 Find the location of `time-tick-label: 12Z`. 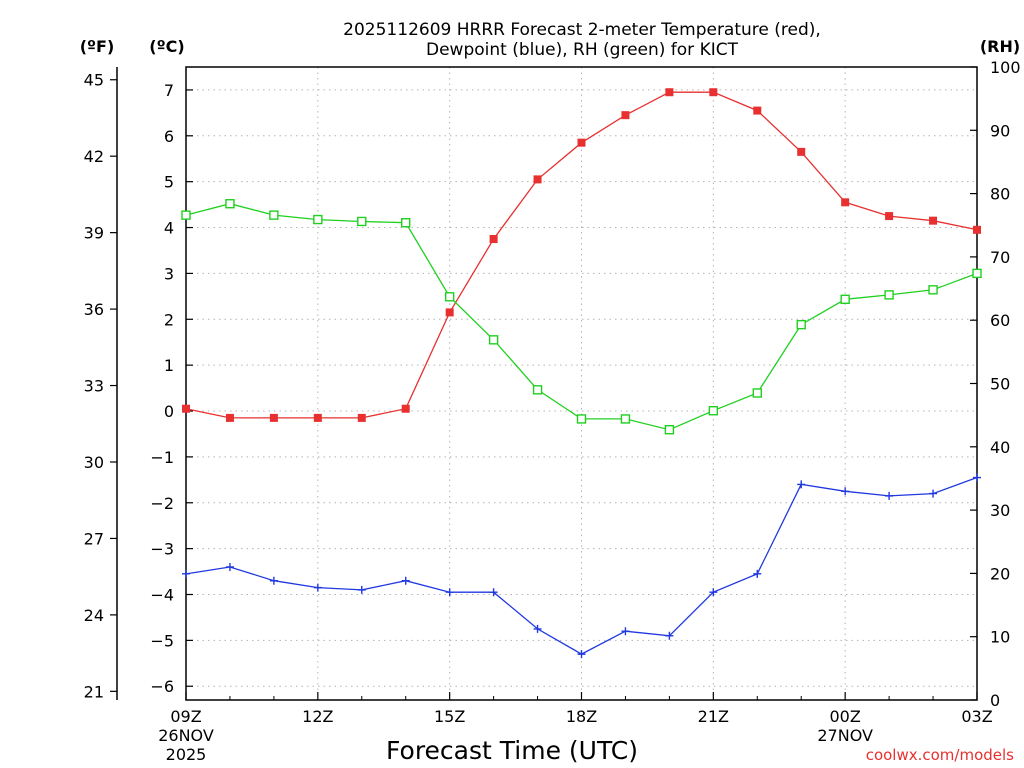

time-tick-label: 12Z is located at coordinates (317, 716).